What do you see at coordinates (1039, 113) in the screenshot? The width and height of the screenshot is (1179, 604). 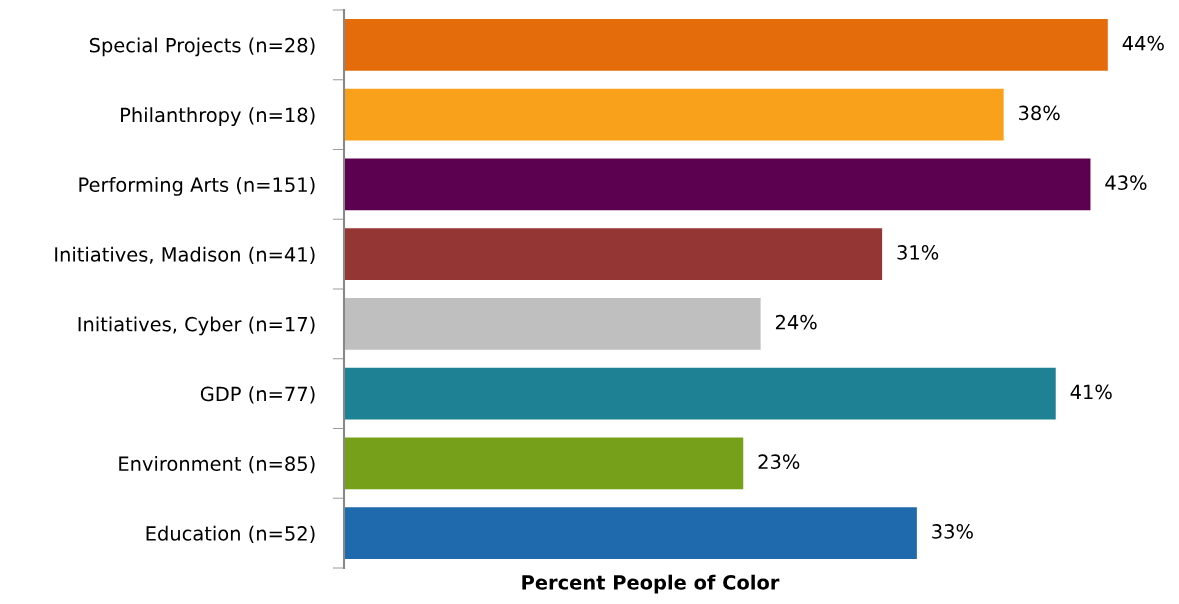 I see `data-label: 38%` at bounding box center [1039, 113].